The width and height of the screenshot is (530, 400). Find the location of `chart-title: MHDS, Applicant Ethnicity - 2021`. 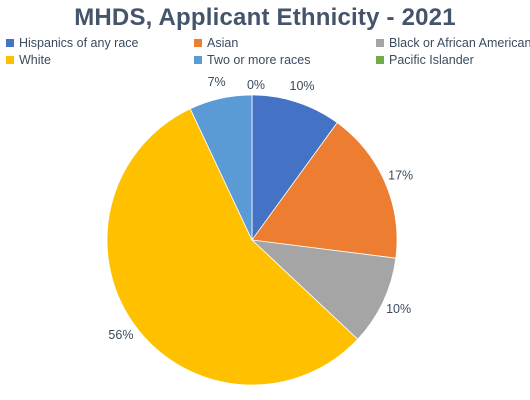

chart-title: MHDS, Applicant Ethnicity - 2021 is located at coordinates (265, 17).